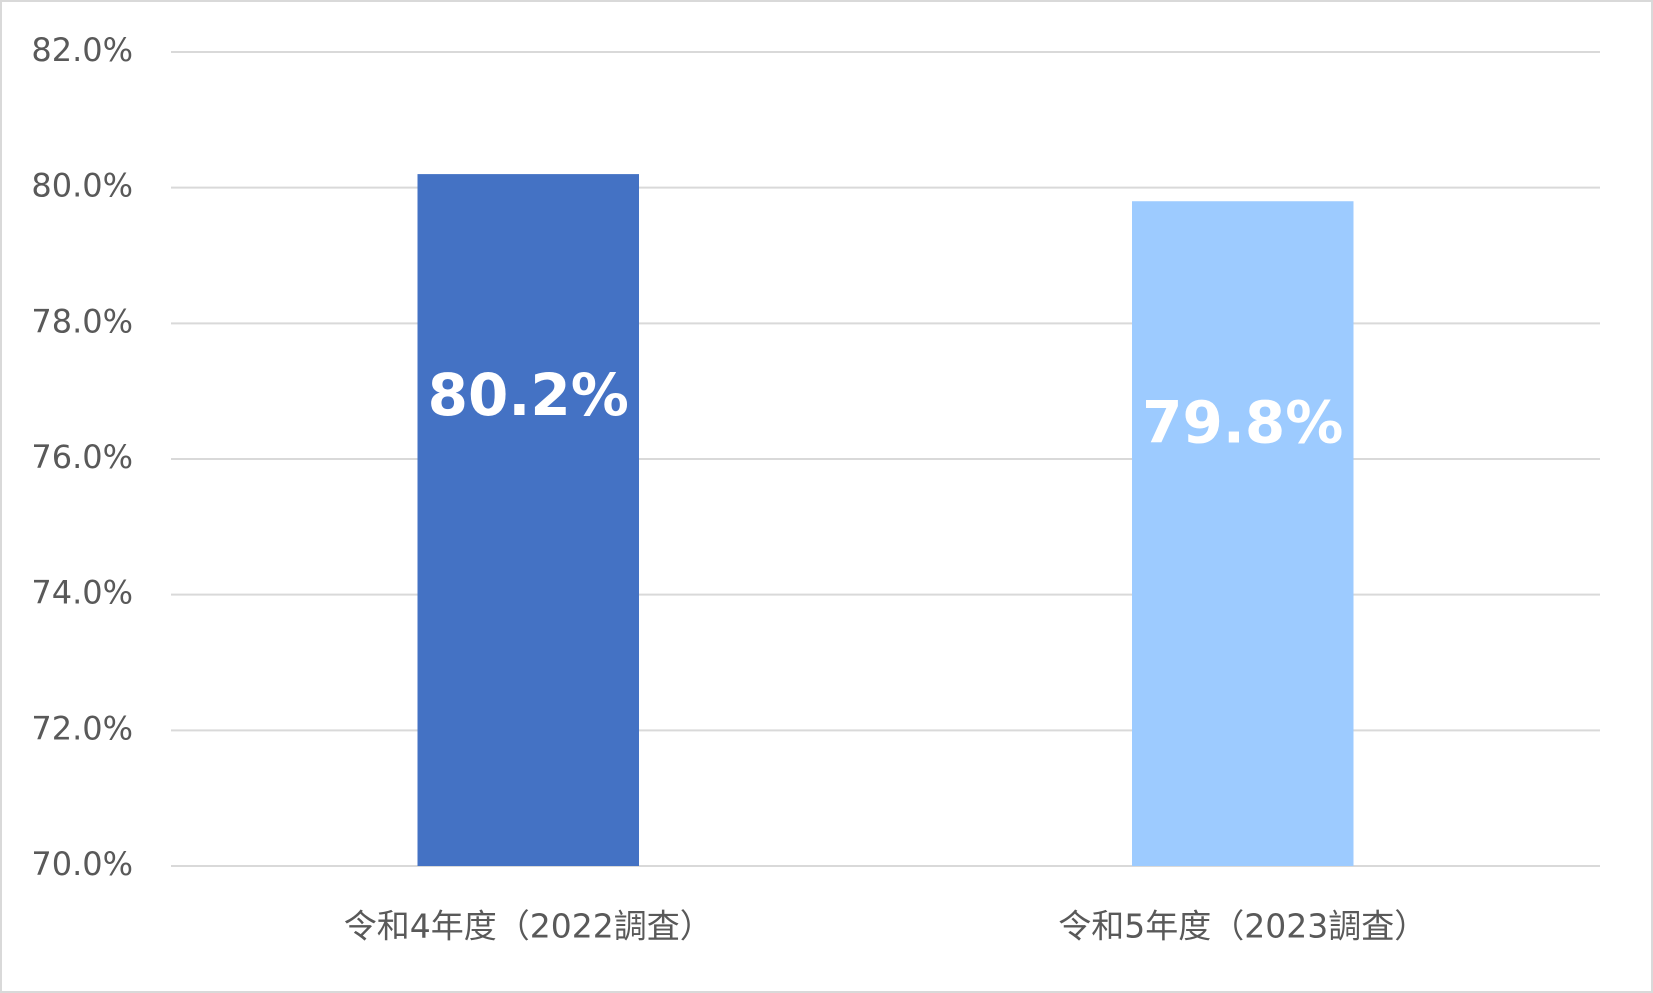 This screenshot has height=993, width=1653. I want to click on y-tick-label: 72.0%, so click(82, 728).